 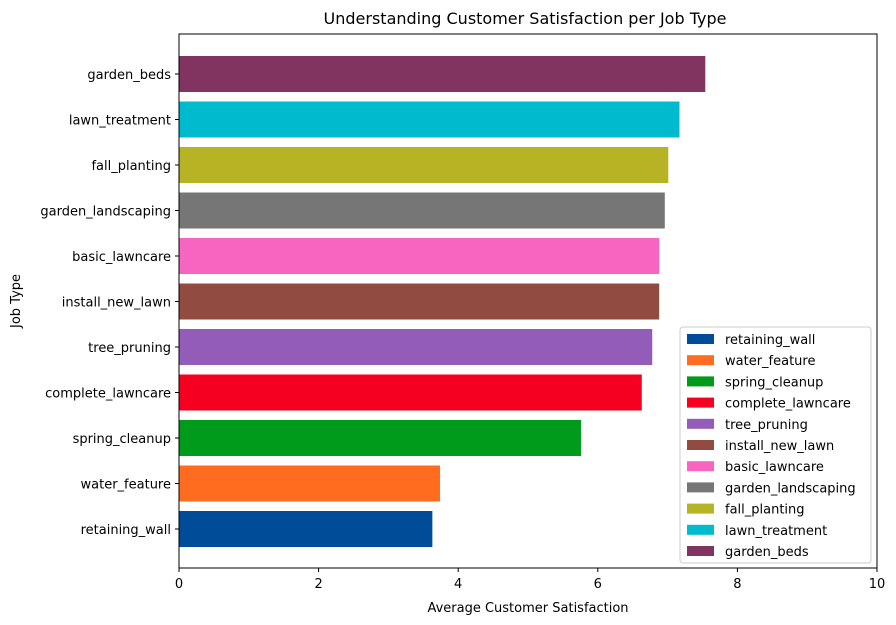 What do you see at coordinates (121, 257) in the screenshot?
I see `y-tick-label: basic_lawncare` at bounding box center [121, 257].